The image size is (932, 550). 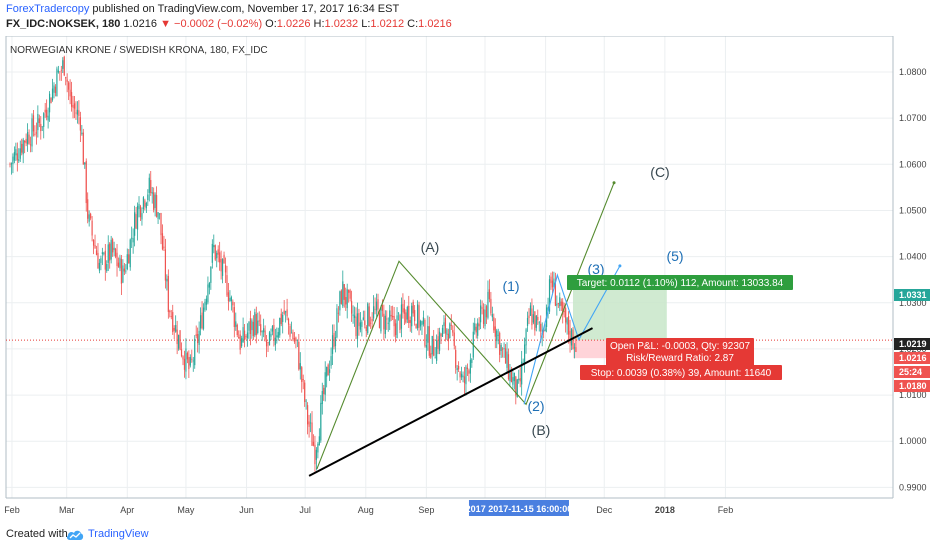 I want to click on time-tick-label: Jun, so click(x=246, y=510).